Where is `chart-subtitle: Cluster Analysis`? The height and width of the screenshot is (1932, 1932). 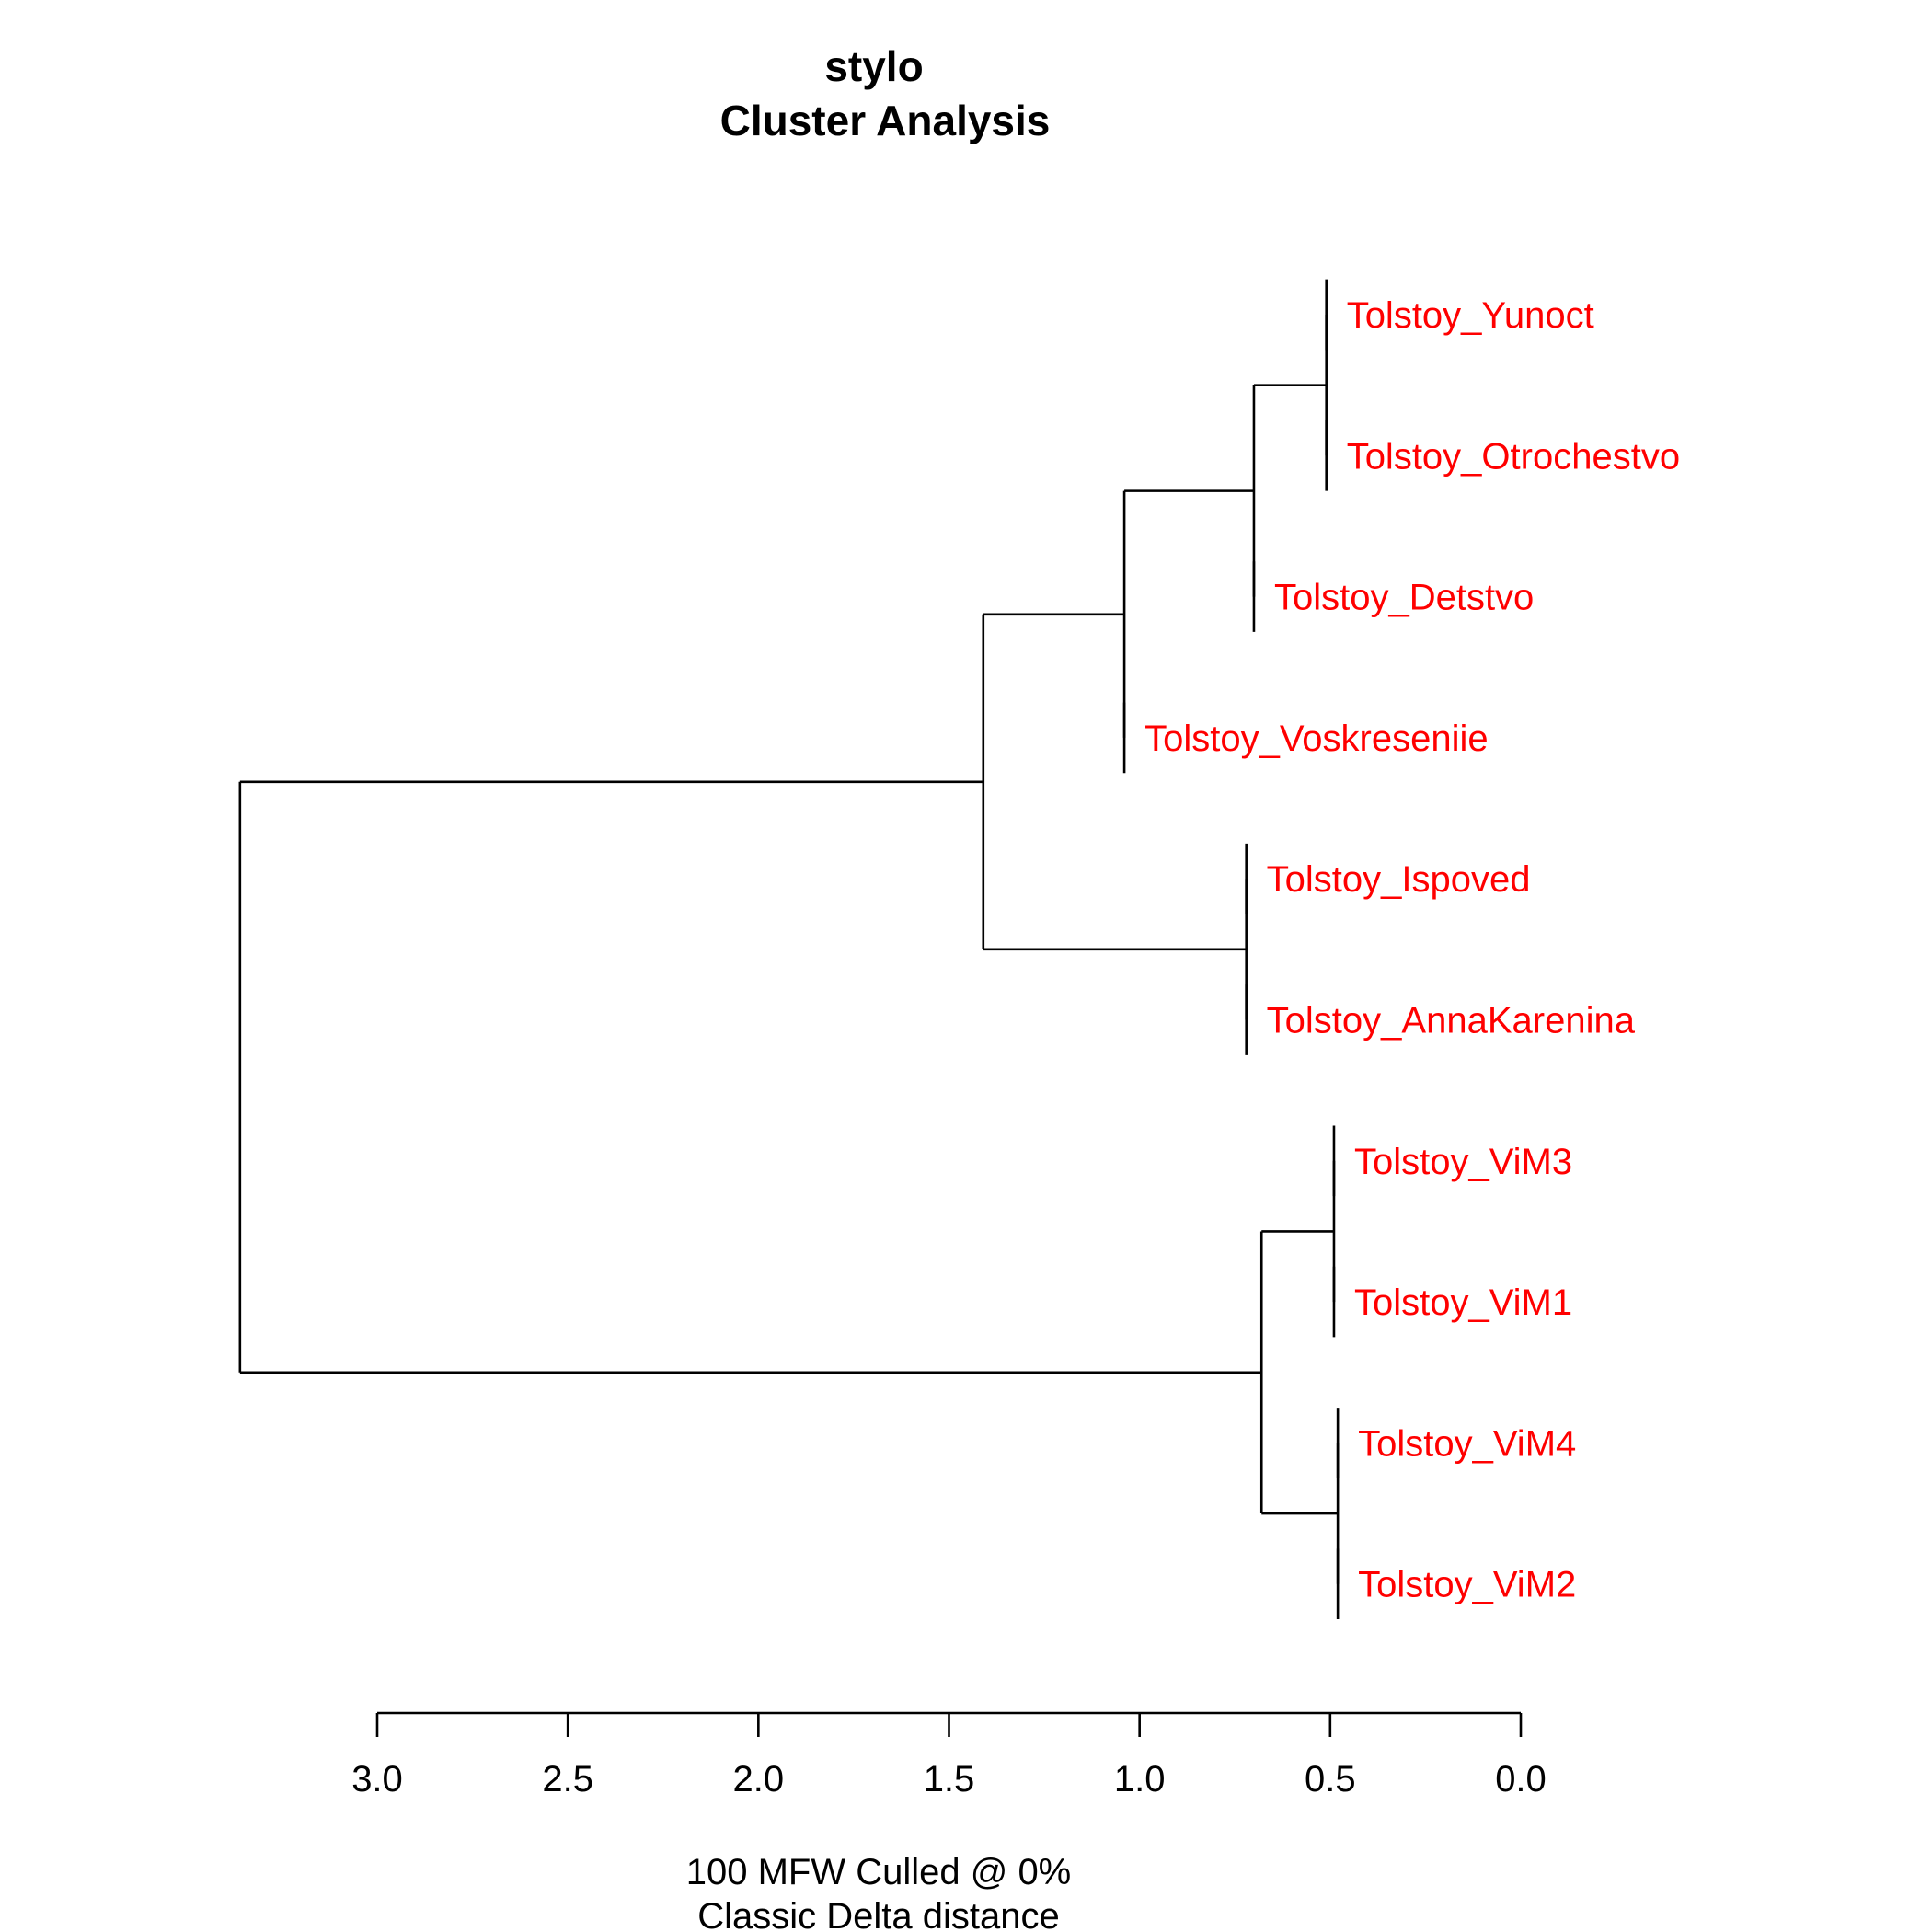 chart-subtitle: Cluster Analysis is located at coordinates (885, 120).